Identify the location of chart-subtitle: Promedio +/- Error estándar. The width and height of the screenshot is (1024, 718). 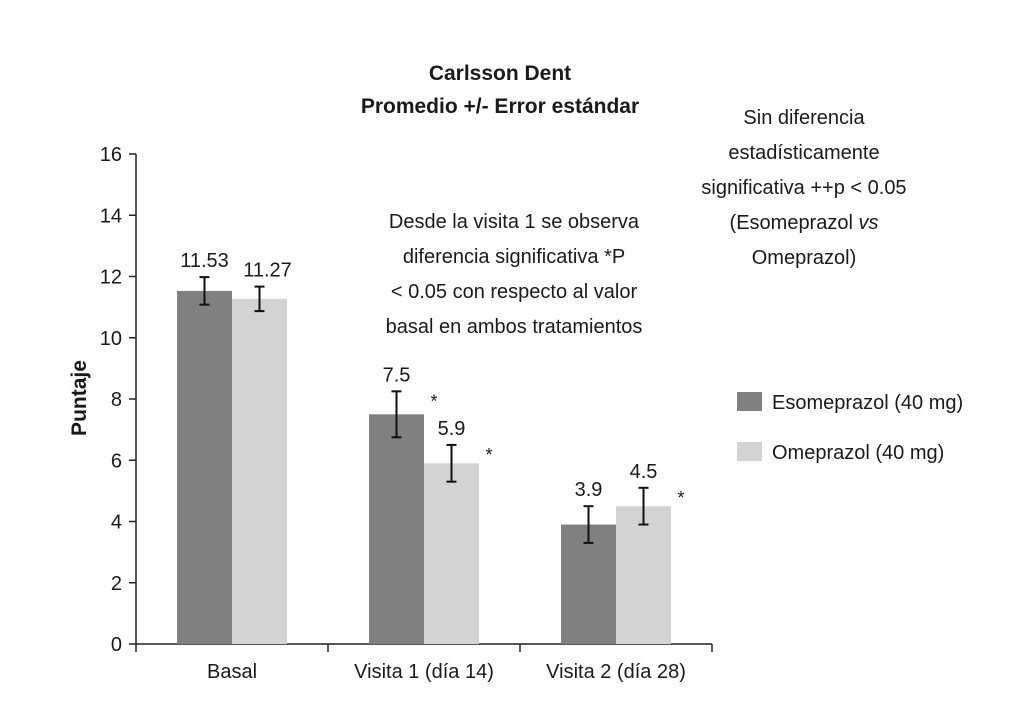
(500, 106).